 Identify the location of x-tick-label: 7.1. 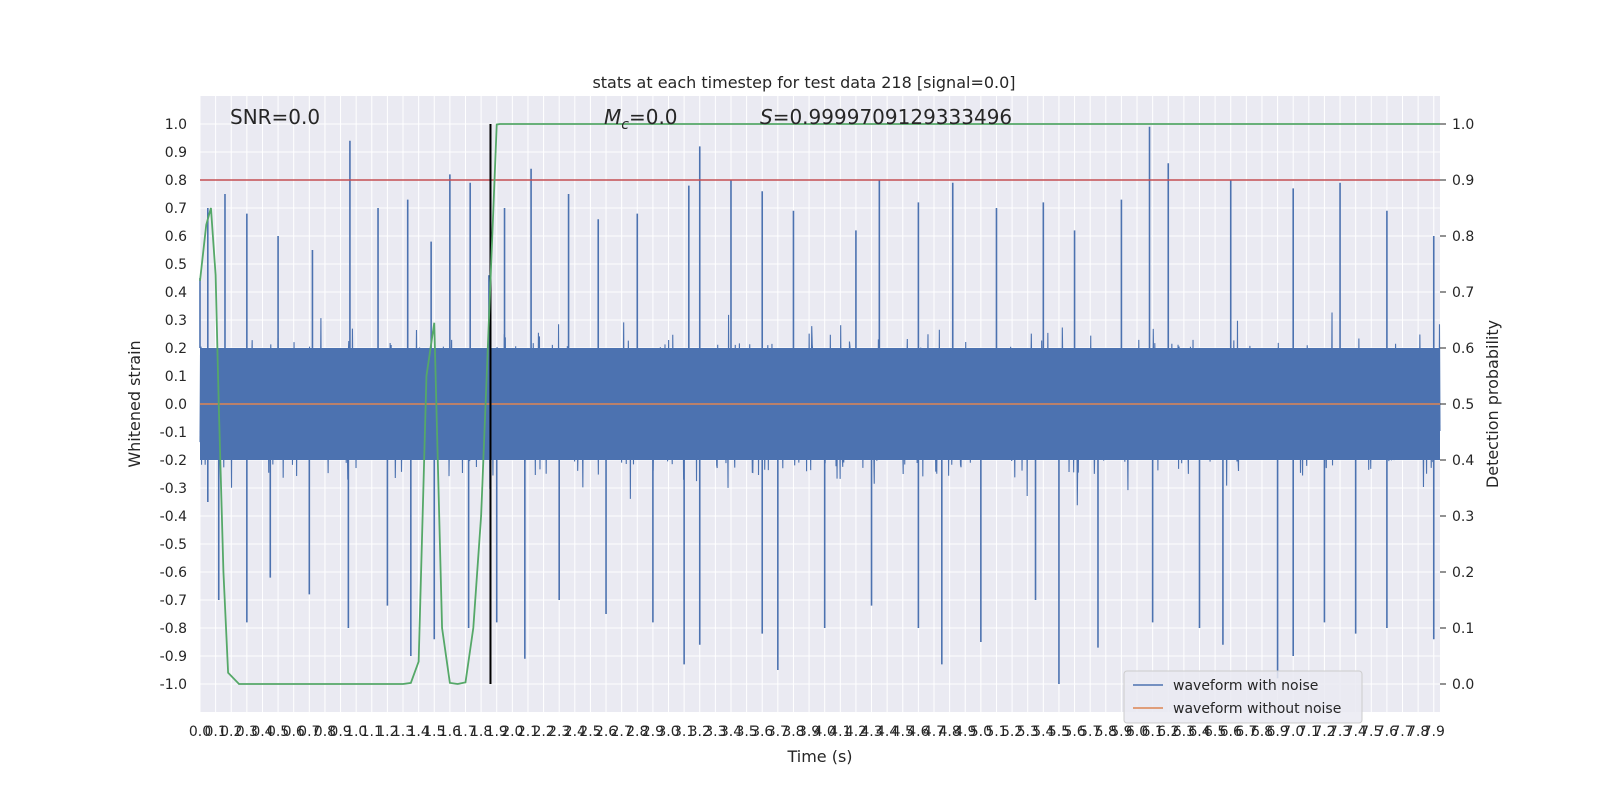
(1309, 732).